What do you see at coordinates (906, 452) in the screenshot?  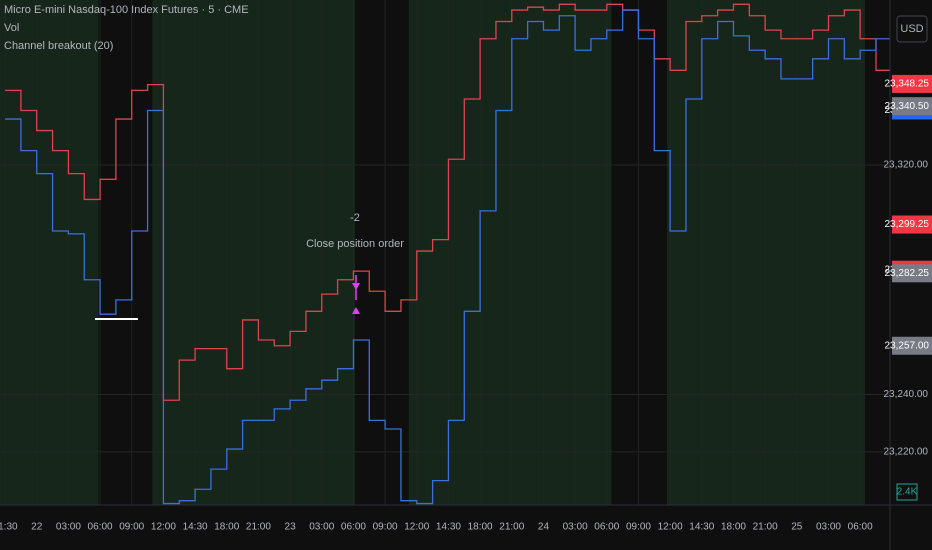 I see `y-tick-label: 23,220.00` at bounding box center [906, 452].